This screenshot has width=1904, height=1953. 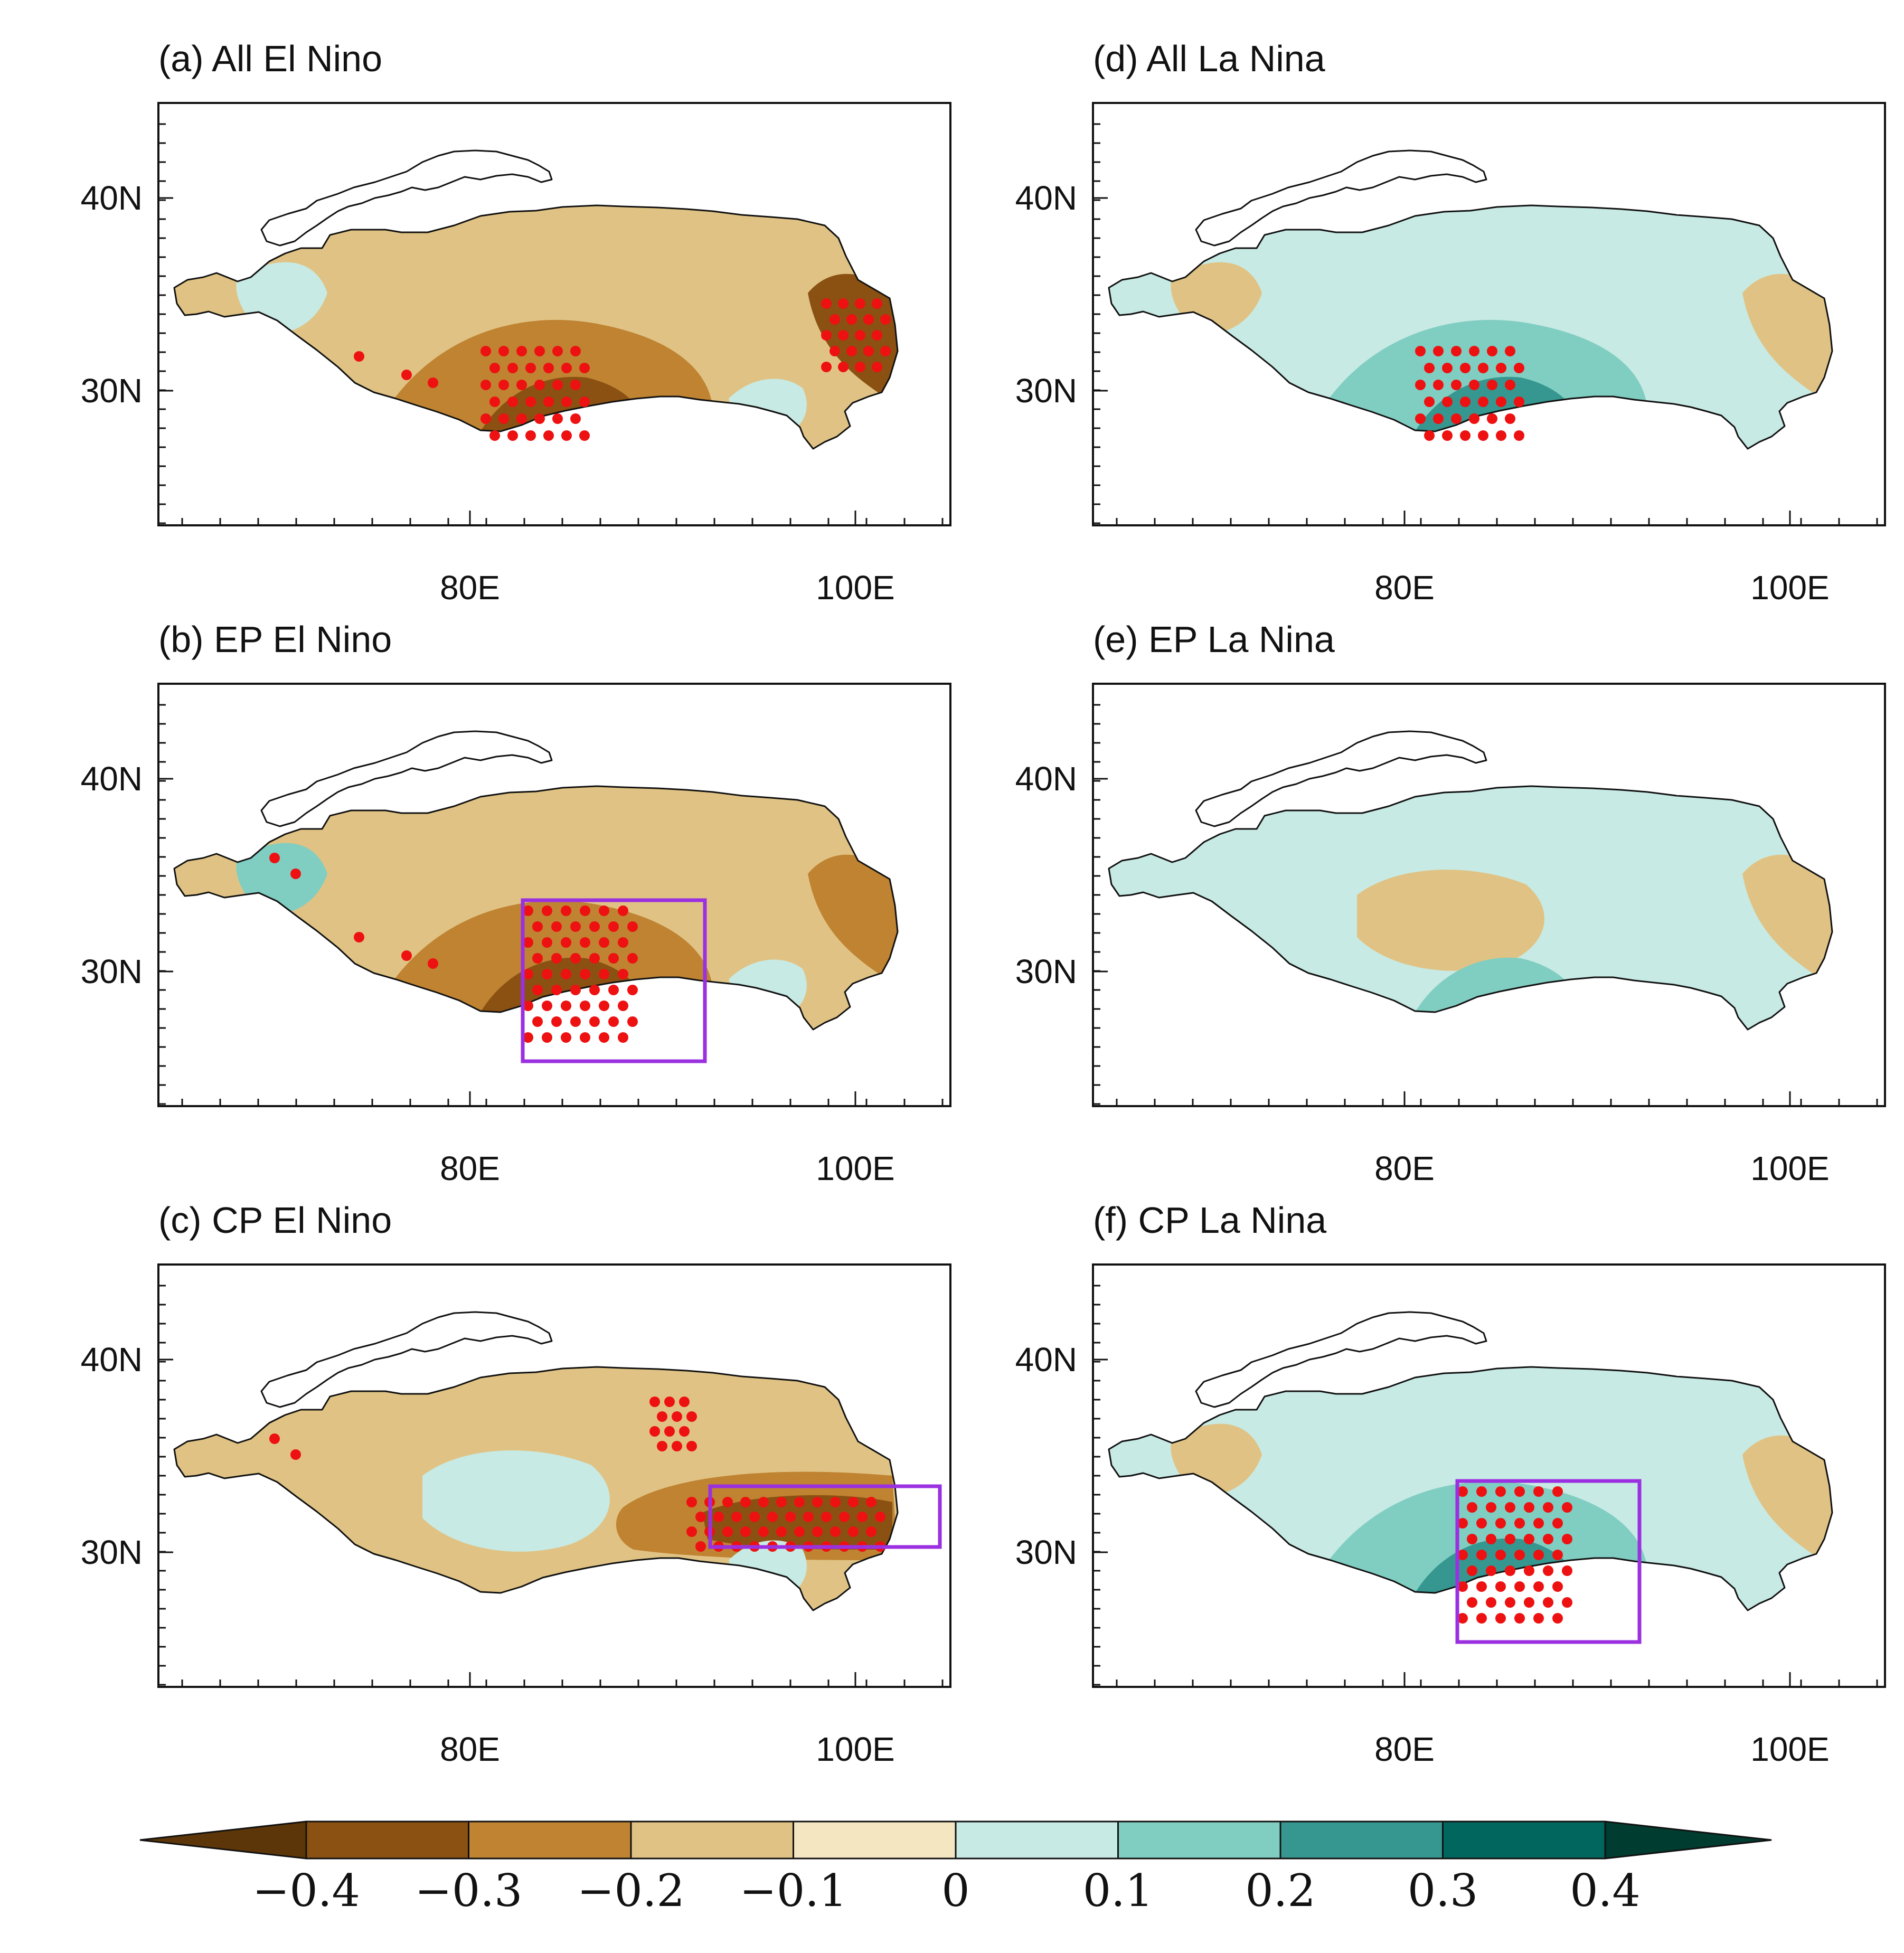 What do you see at coordinates (1524, 1840) in the screenshot?
I see `colorbar-segment` at bounding box center [1524, 1840].